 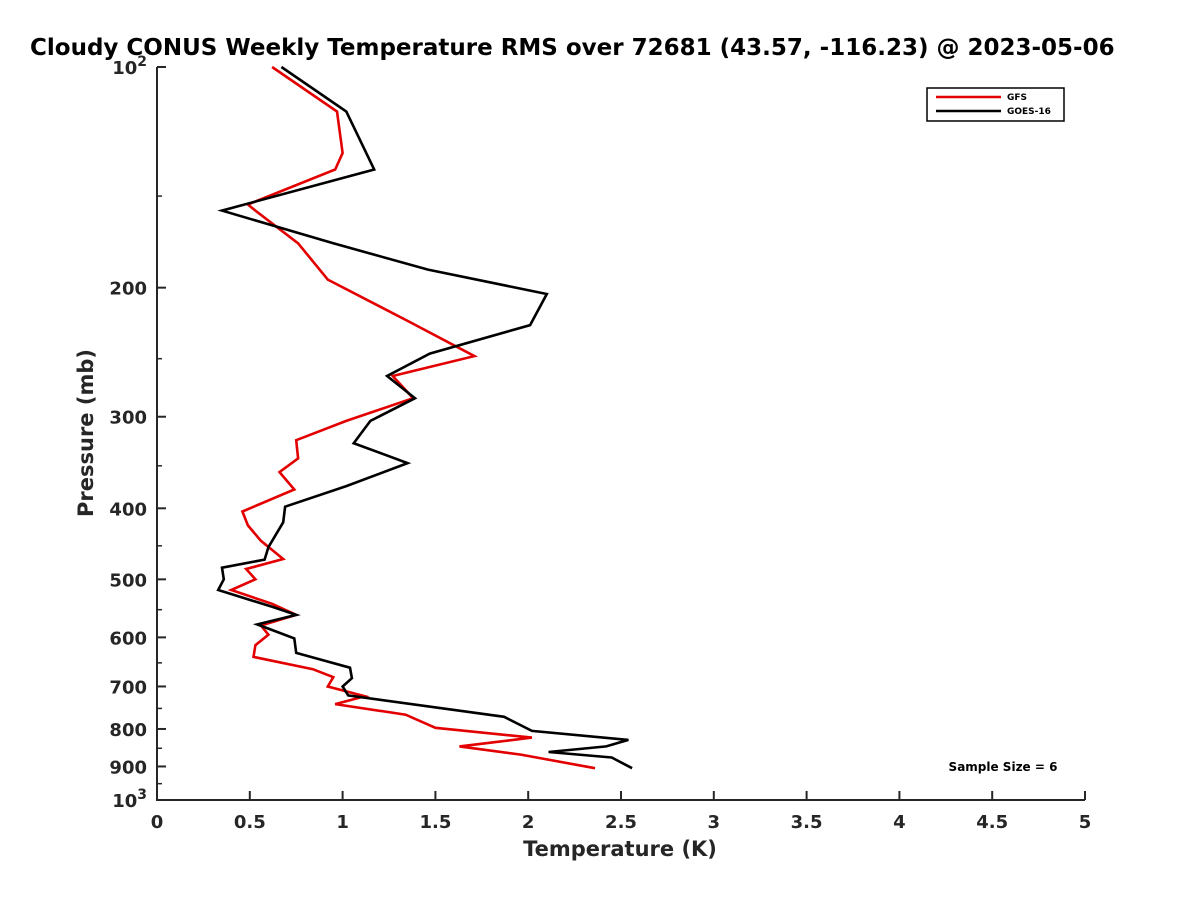 What do you see at coordinates (128, 687) in the screenshot?
I see `y-tick-label: 700` at bounding box center [128, 687].